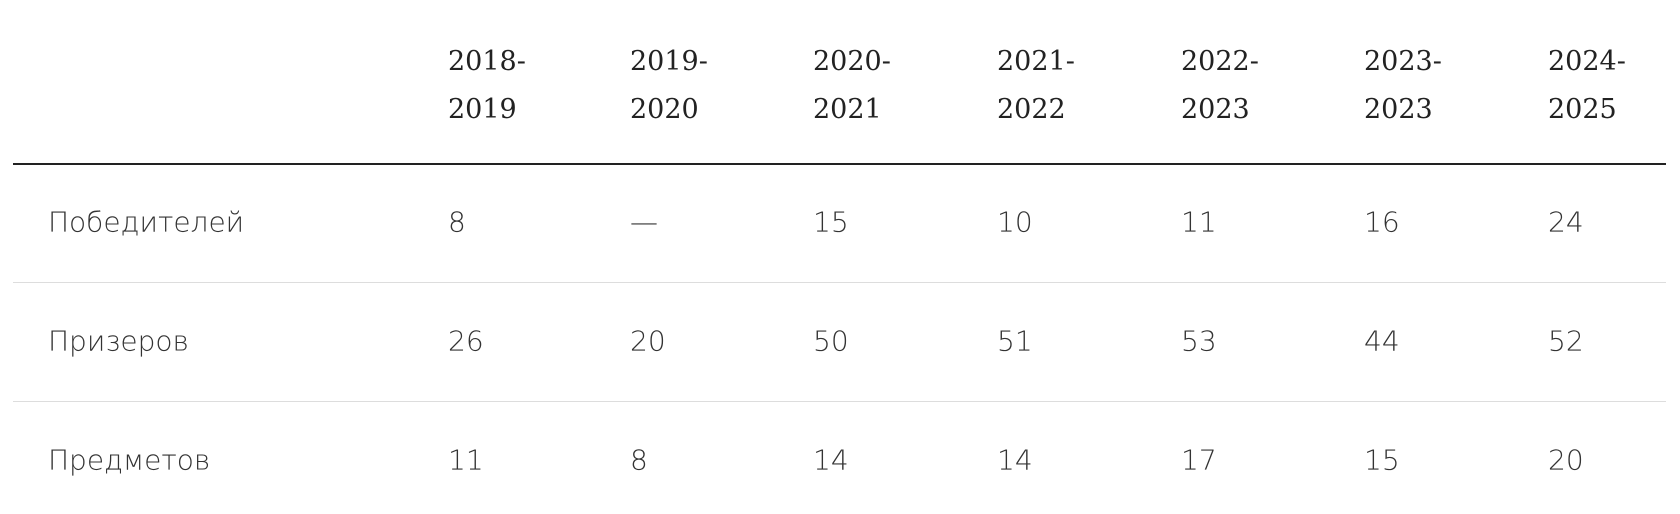 The height and width of the screenshot is (514, 1680). I want to click on column-header: 2023-2023, so click(1403, 85).